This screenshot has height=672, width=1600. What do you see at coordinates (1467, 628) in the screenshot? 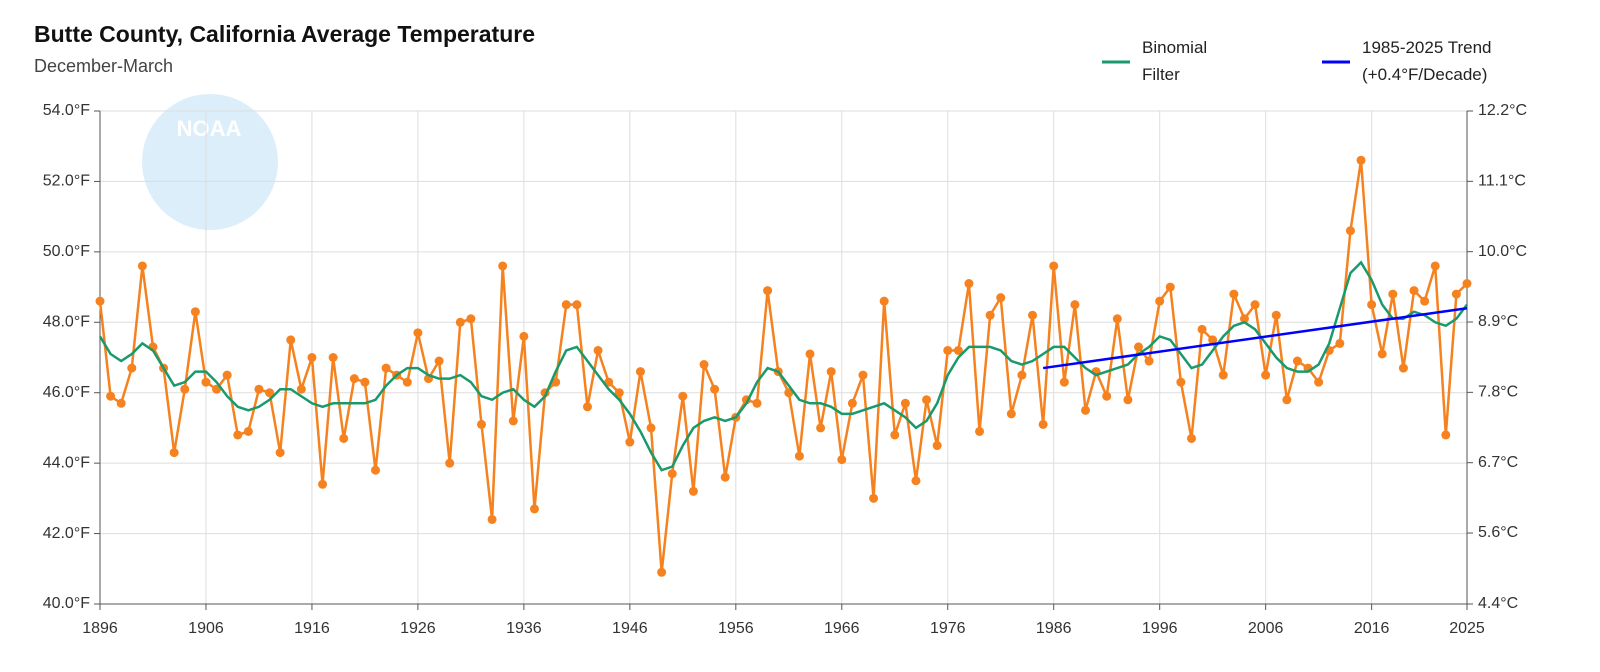
I see `x-tick-label: 2025` at bounding box center [1467, 628].